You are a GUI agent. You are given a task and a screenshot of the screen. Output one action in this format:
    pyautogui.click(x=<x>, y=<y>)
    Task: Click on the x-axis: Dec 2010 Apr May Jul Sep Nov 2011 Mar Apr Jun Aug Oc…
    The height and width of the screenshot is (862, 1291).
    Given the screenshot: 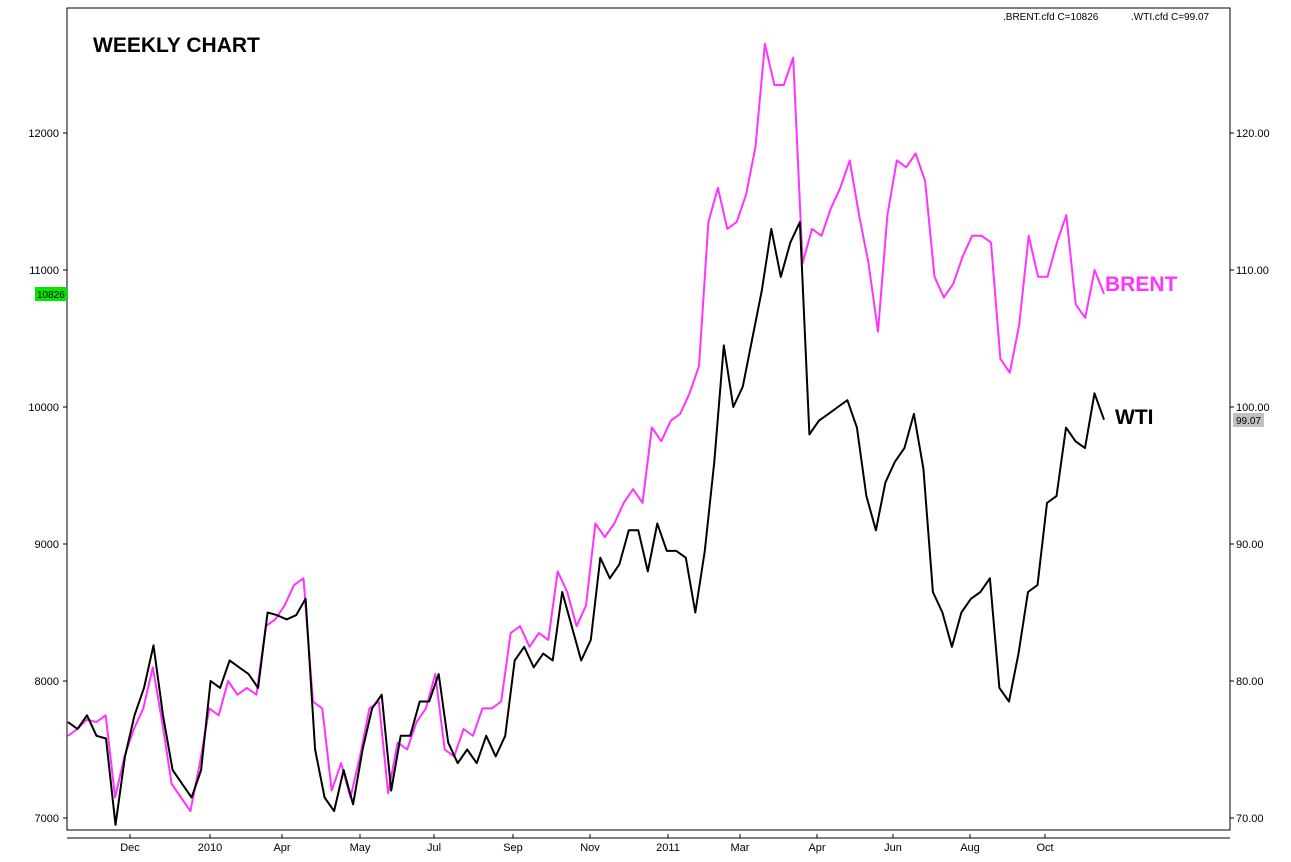 What is the action you would take?
    pyautogui.click(x=648, y=844)
    